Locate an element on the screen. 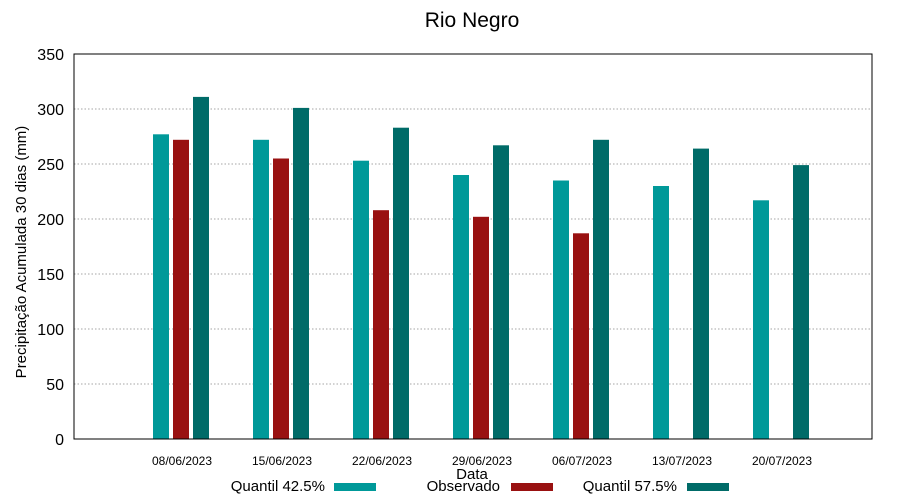  bar-quantil-57-5--0 is located at coordinates (201, 268).